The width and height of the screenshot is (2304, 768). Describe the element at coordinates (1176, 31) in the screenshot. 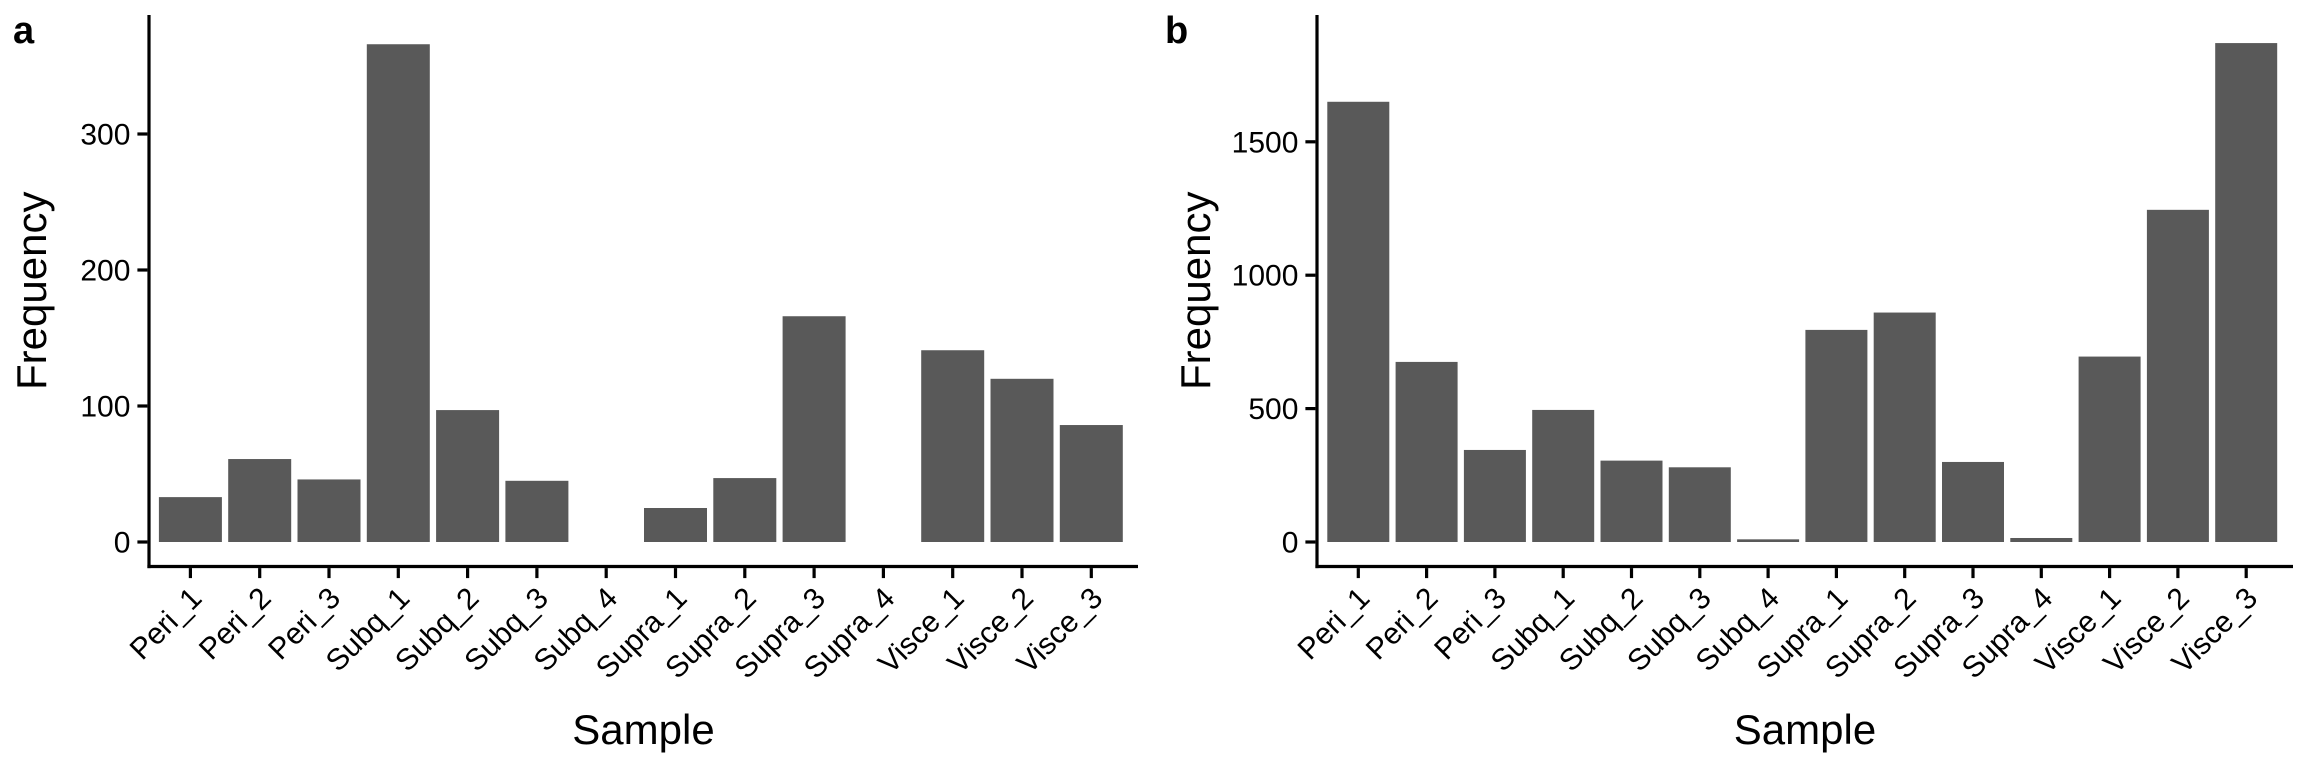

I see `panel-label-b: b` at that location.